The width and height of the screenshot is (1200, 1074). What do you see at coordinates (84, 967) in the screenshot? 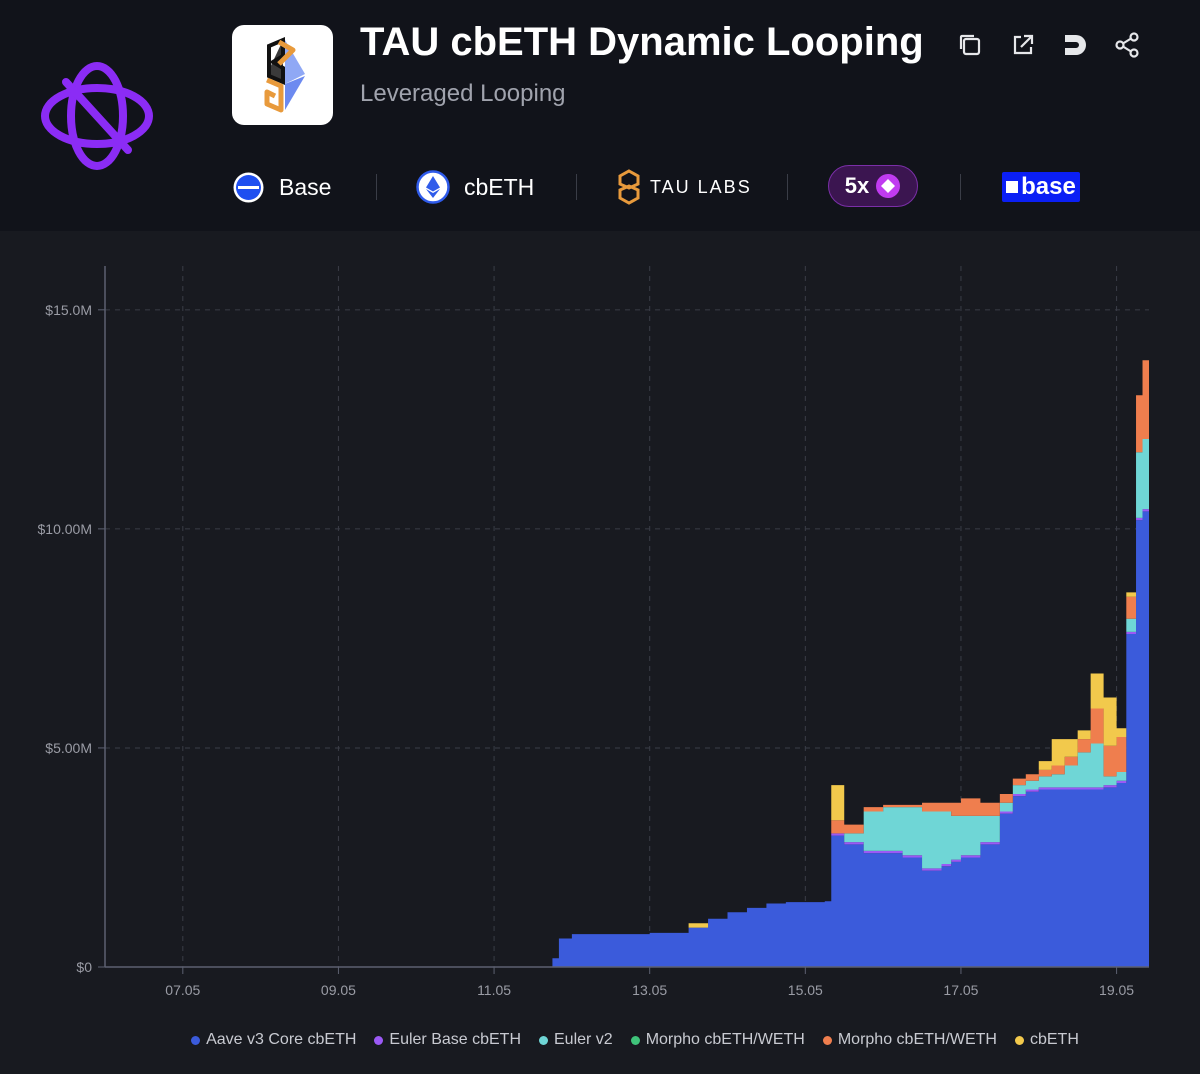
I see `y-tick-label: $0` at bounding box center [84, 967].